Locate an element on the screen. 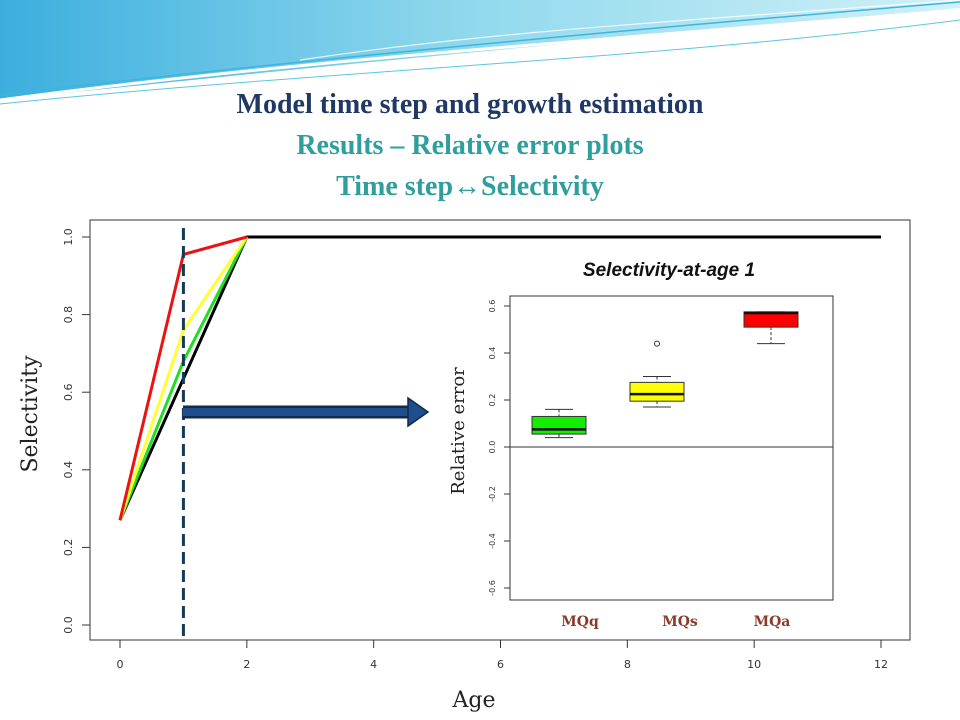  main-x-tick-label: 12 is located at coordinates (881, 664).